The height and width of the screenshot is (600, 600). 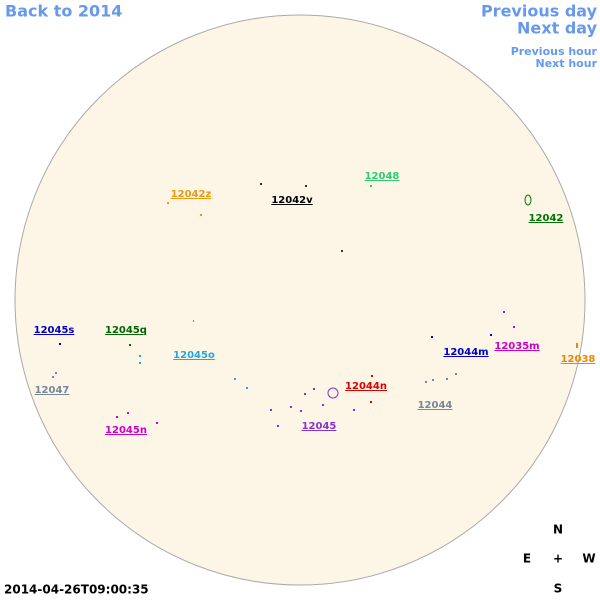 What do you see at coordinates (546, 218) in the screenshot?
I see `region-label: 12042` at bounding box center [546, 218].